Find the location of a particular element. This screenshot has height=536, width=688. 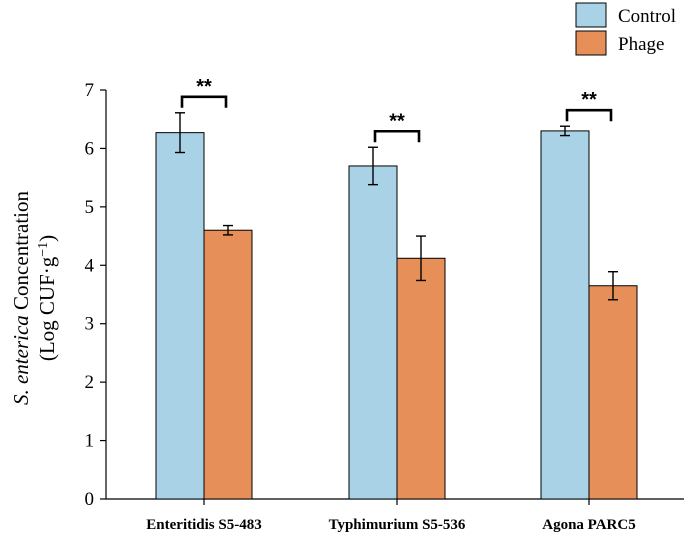

y-axis-unit-pre: (Log CUF·g is located at coordinates (47, 308).